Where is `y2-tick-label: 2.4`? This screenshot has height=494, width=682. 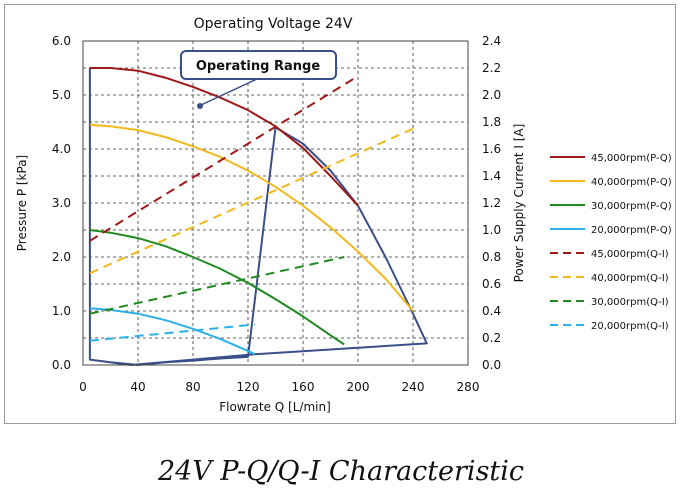
y2-tick-label: 2.4 is located at coordinates (491, 41).